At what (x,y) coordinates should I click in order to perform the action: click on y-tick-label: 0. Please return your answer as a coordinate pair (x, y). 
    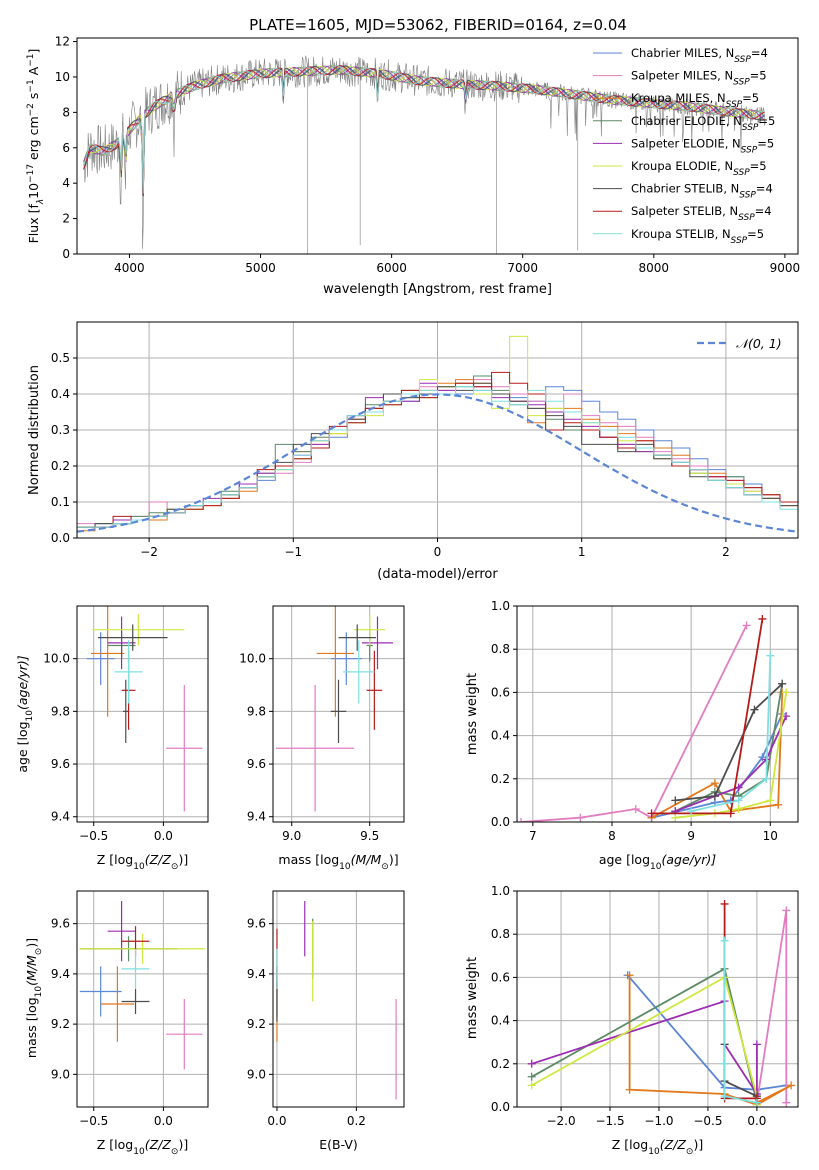
    Looking at the image, I should click on (66, 254).